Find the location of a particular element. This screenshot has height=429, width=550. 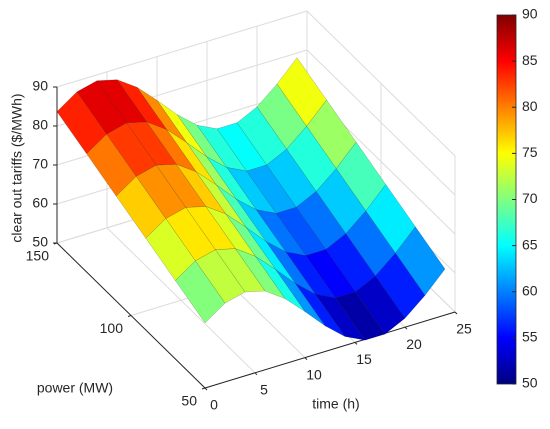

y-tick-label: 100 is located at coordinates (112, 328).